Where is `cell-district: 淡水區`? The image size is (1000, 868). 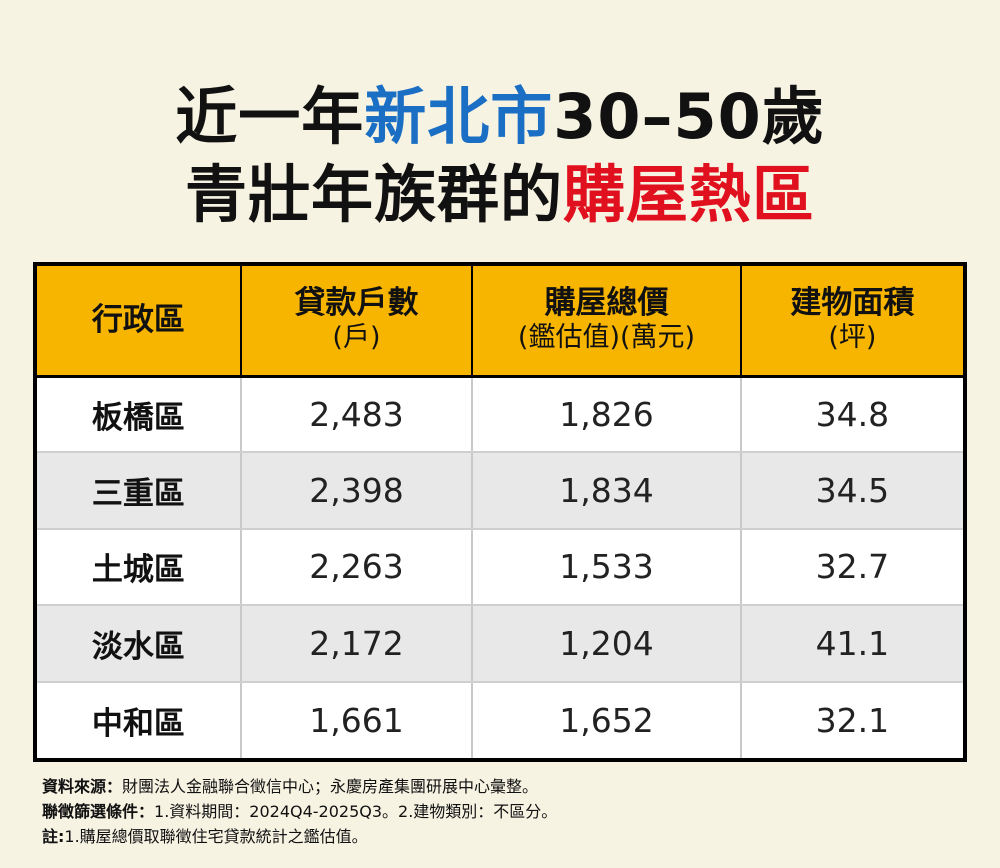 cell-district: 淡水區 is located at coordinates (139, 644).